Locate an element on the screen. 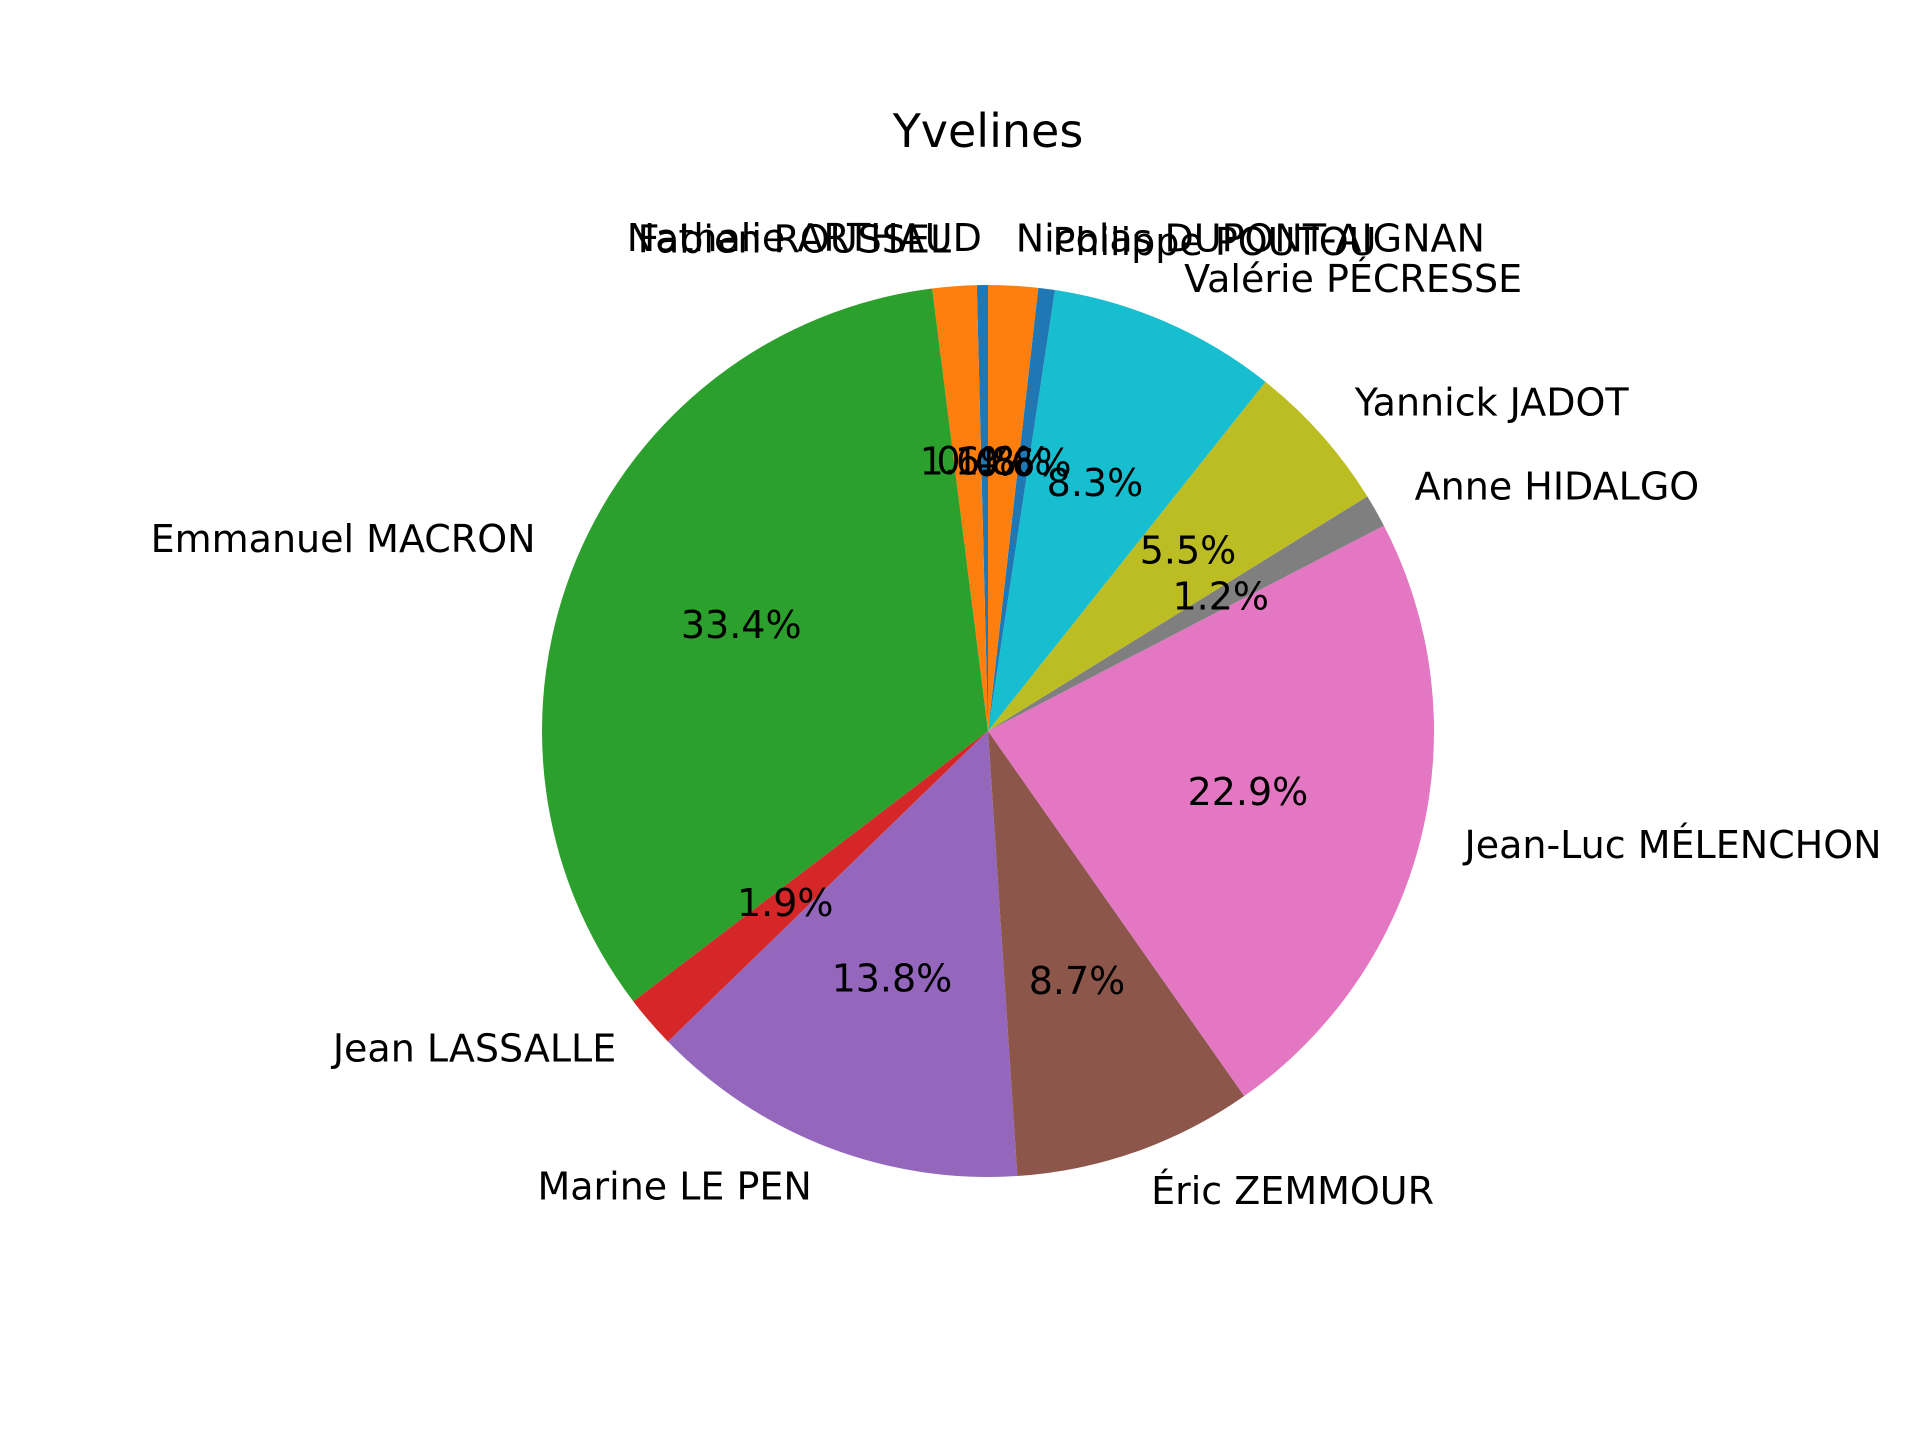  pie-slice-marine-le-pen is located at coordinates (842, 954).